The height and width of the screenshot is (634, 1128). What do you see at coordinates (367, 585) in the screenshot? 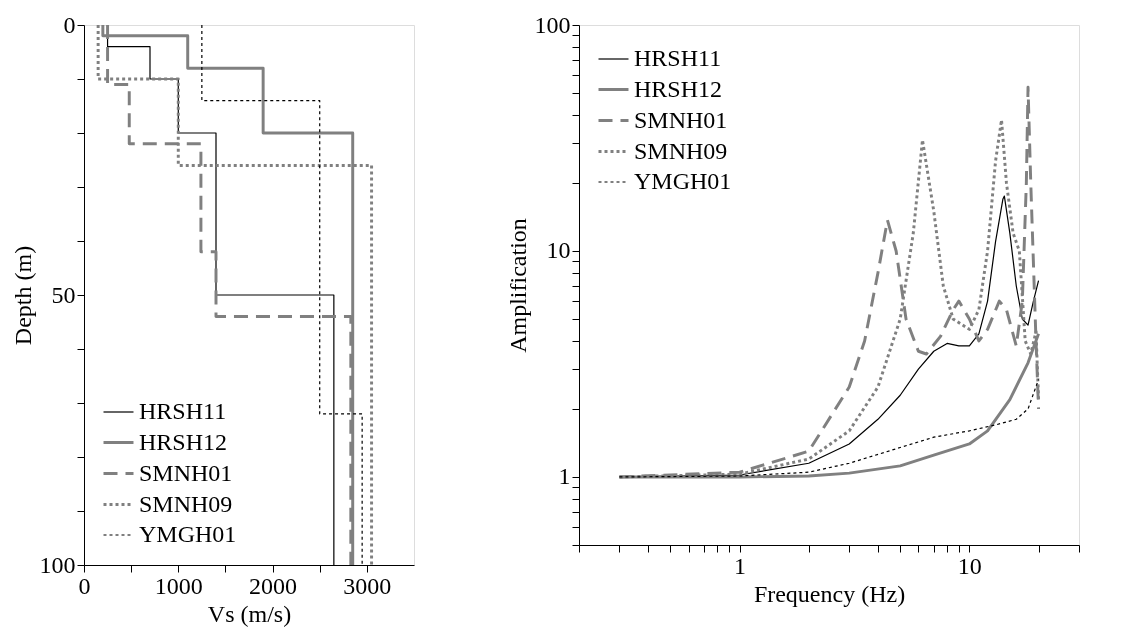
I see `x-tick-label: 3000` at bounding box center [367, 585].